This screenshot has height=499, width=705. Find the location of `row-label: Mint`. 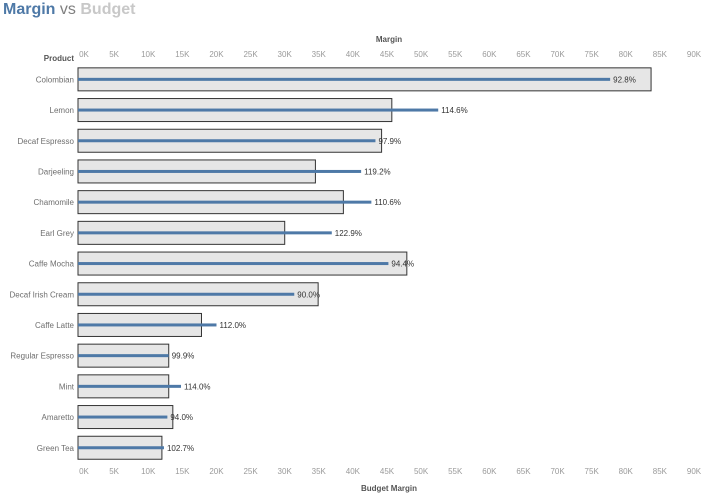

row-label: Mint is located at coordinates (67, 386).